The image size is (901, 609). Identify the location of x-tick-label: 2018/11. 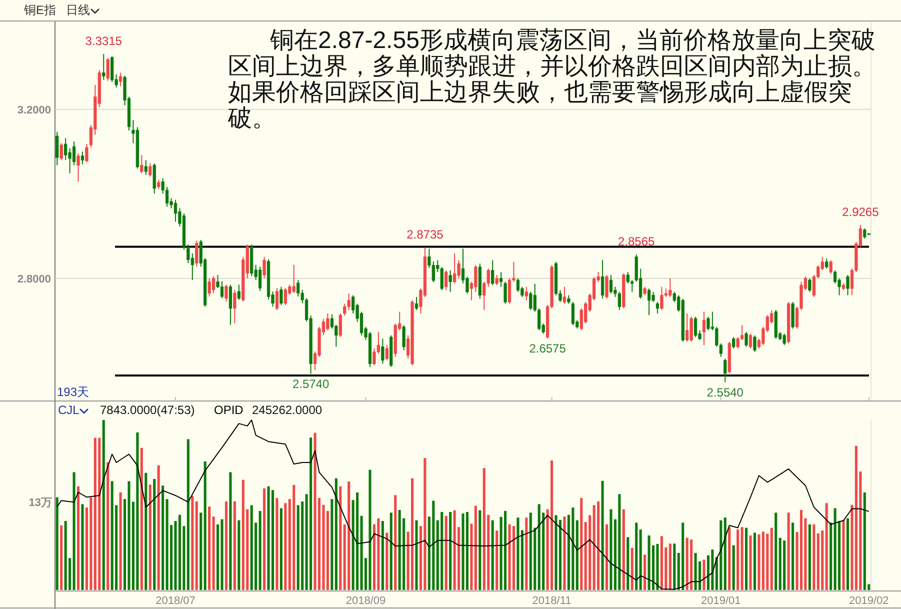
(552, 601).